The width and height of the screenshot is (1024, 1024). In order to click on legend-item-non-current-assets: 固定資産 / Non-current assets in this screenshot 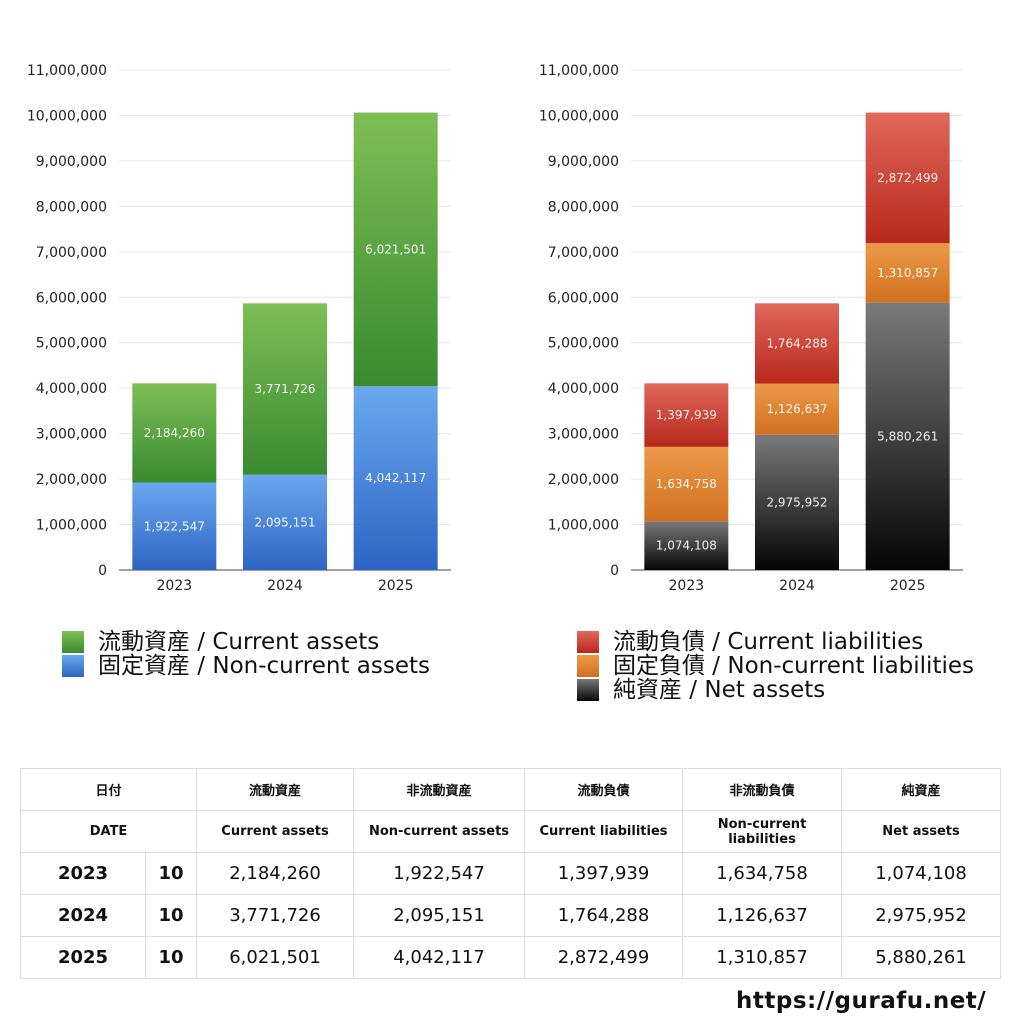, I will do `click(246, 666)`.